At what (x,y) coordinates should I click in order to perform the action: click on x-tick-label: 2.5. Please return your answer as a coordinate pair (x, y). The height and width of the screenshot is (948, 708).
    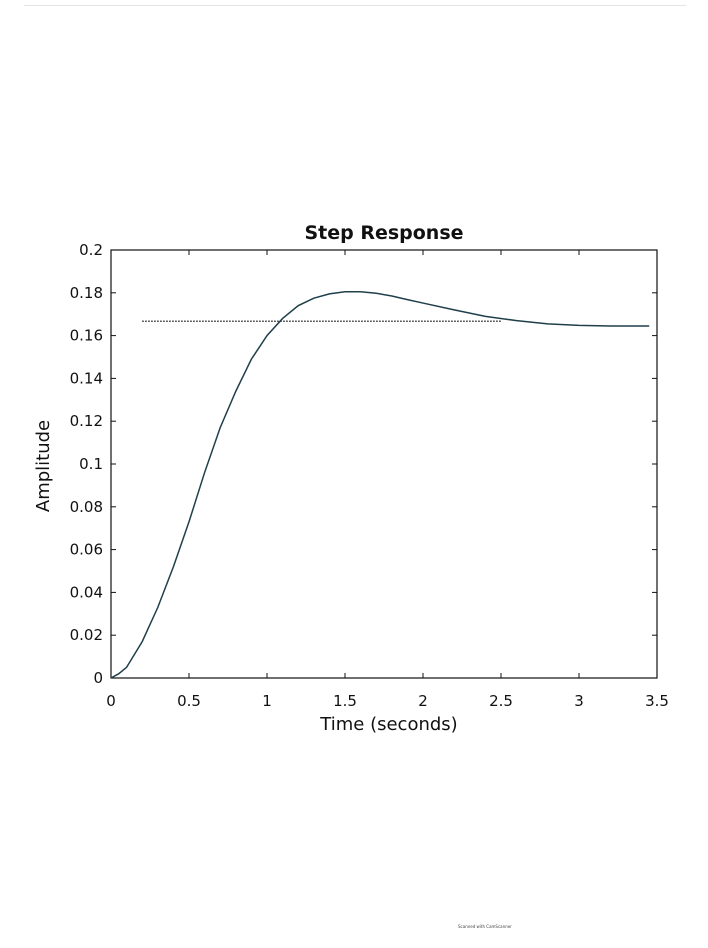
    Looking at the image, I should click on (501, 701).